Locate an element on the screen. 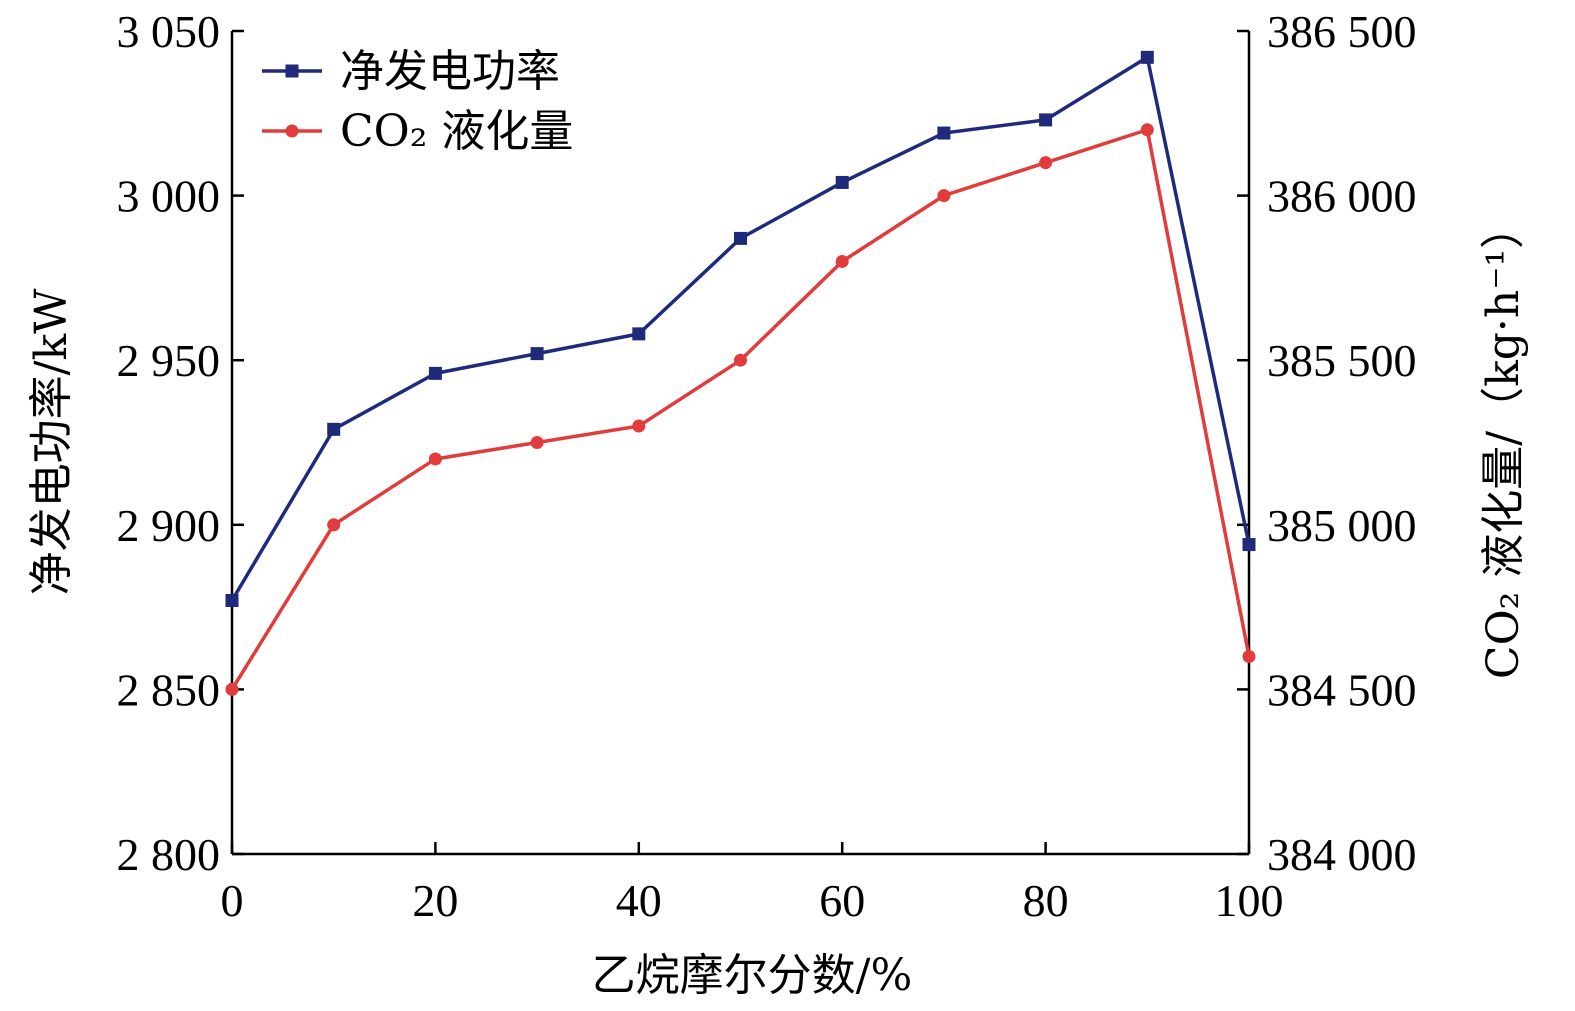  left-y-tick-label: 2 850 is located at coordinates (169, 689).